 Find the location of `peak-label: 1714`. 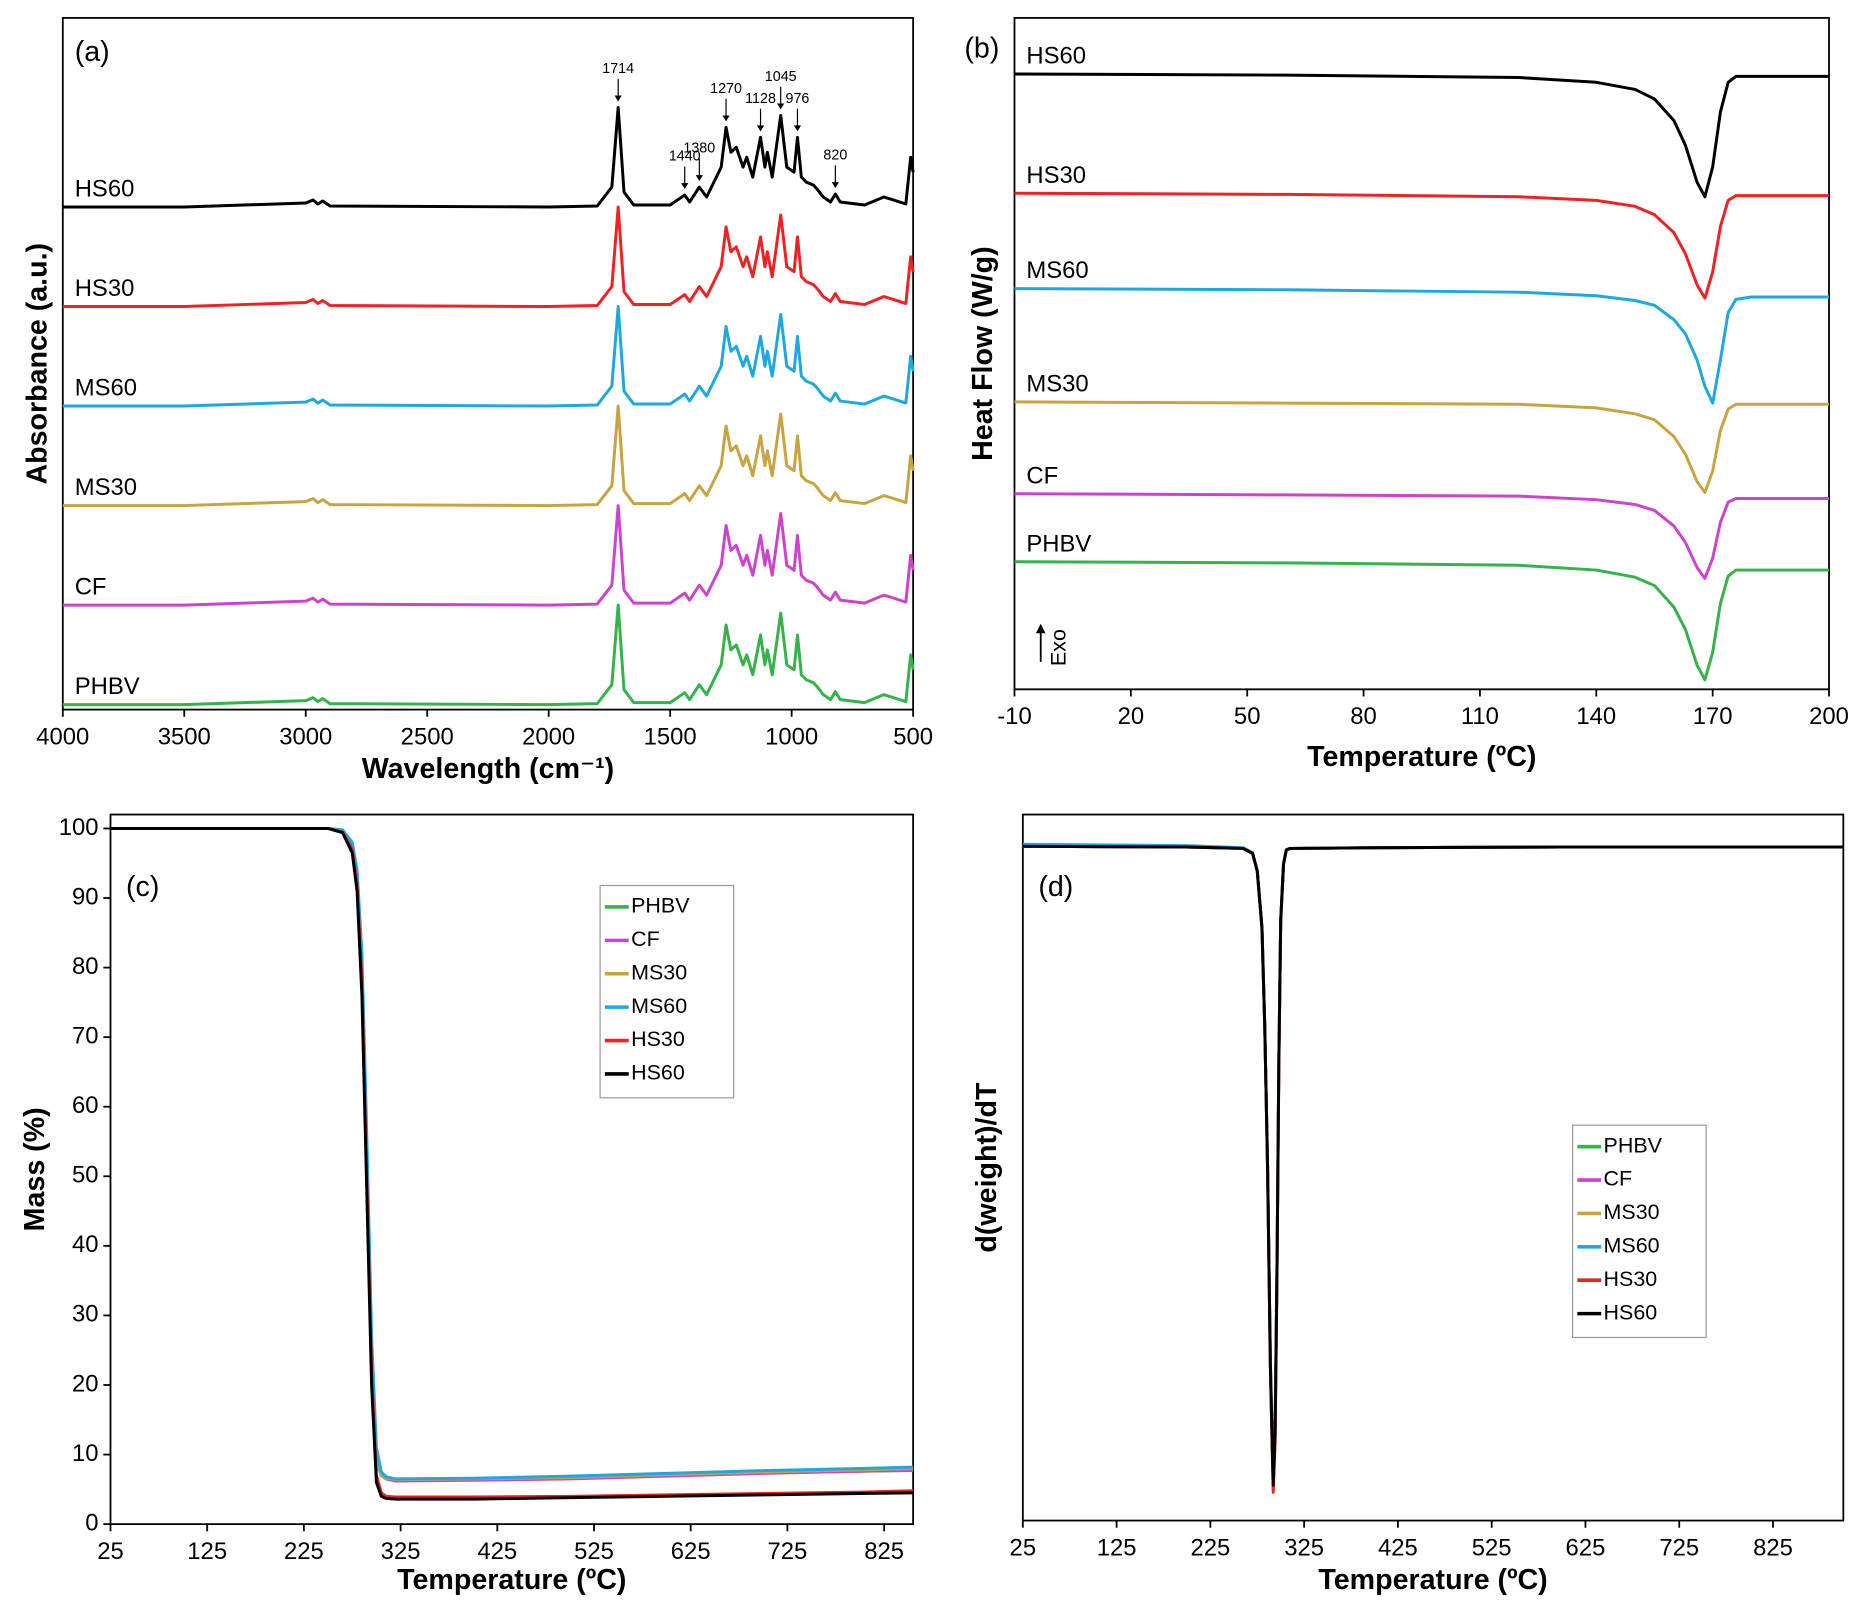

peak-label: 1714 is located at coordinates (618, 69).